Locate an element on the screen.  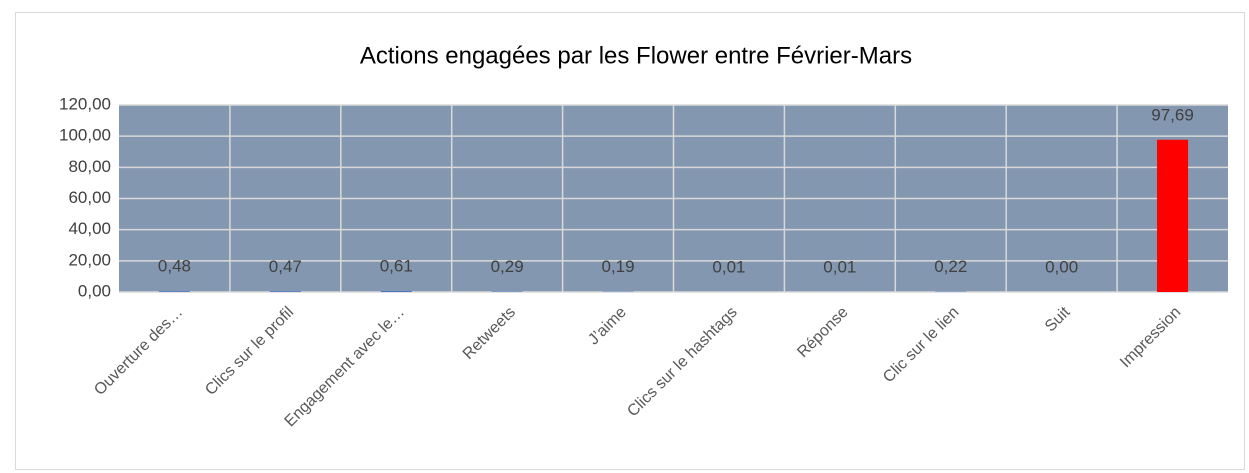
y-tick-label: 120,00 is located at coordinates (85, 103).